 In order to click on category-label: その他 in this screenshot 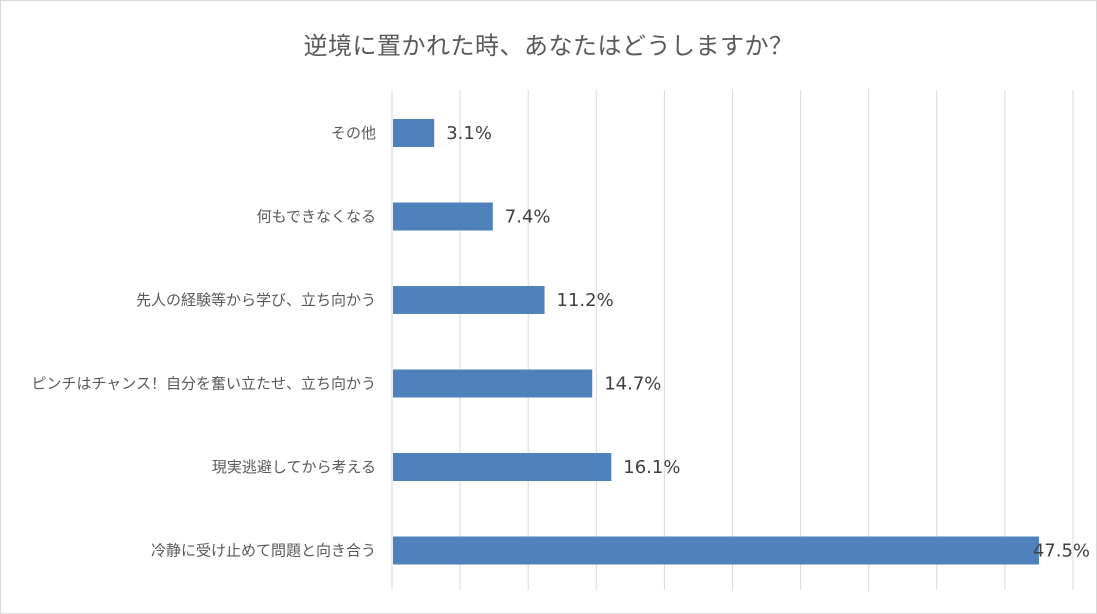, I will do `click(353, 133)`.